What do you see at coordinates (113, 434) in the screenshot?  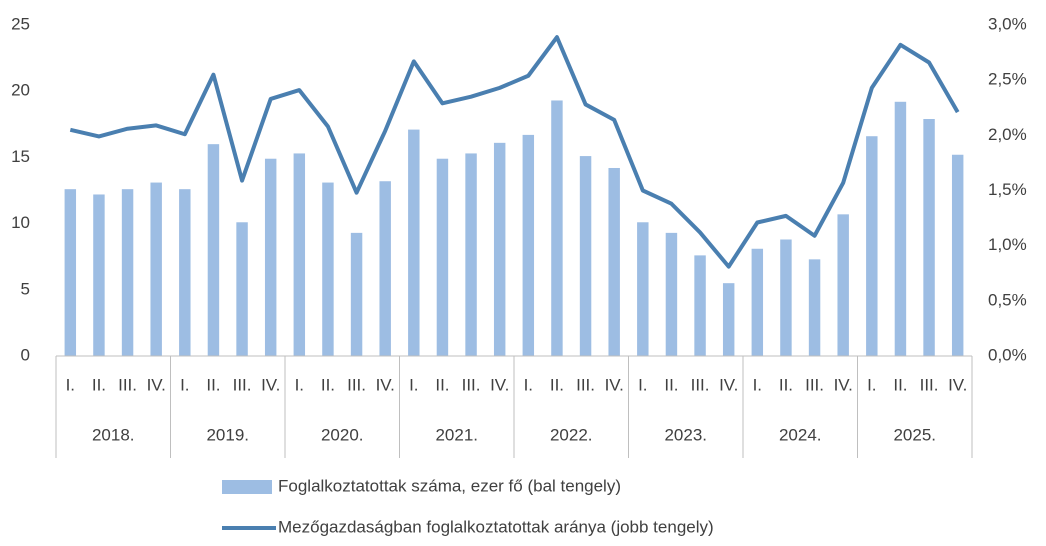 I see `group-label: 2018.` at bounding box center [113, 434].